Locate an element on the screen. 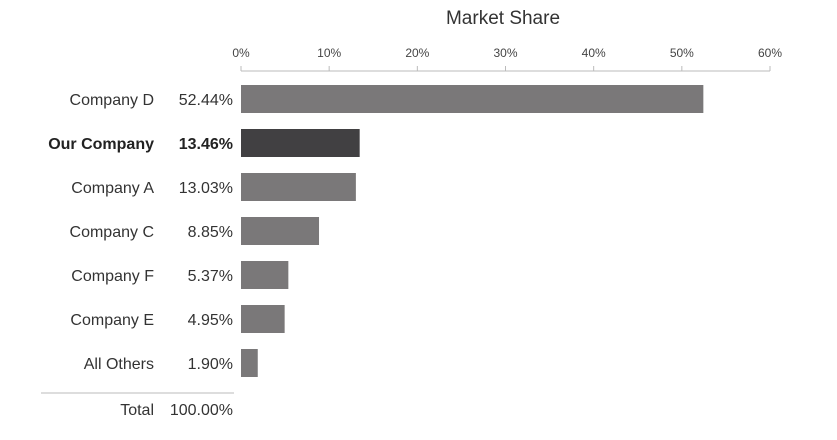 This screenshot has width=837, height=440. category-label: Company D is located at coordinates (112, 100).